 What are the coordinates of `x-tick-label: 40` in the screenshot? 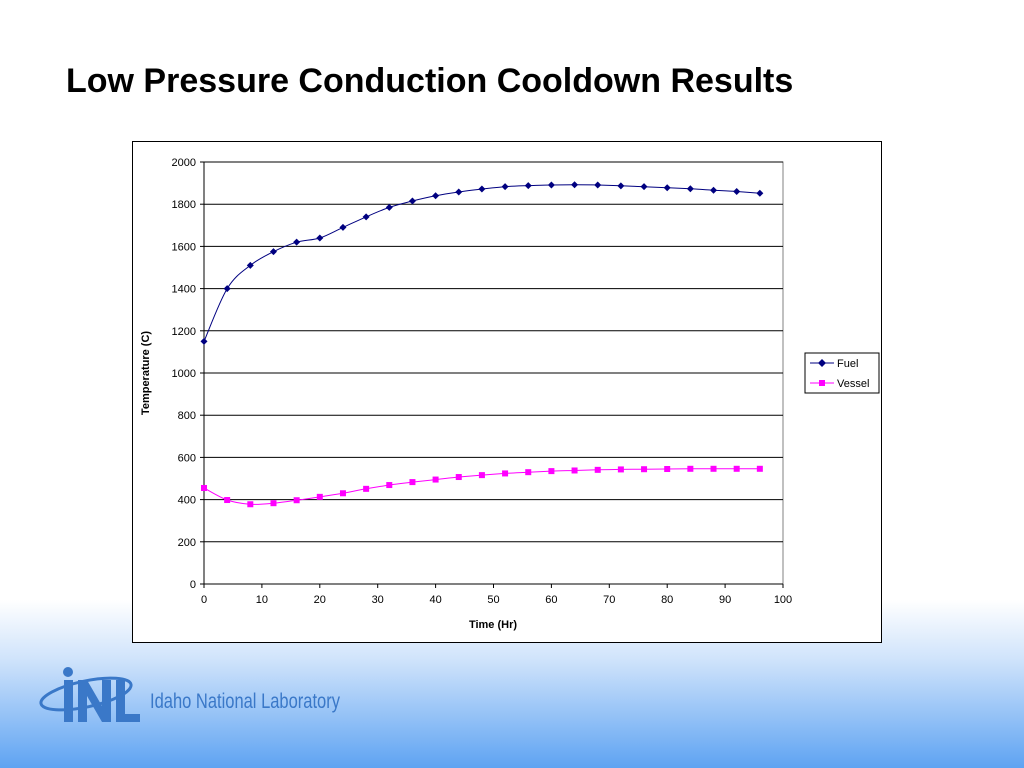 It's located at (435, 600).